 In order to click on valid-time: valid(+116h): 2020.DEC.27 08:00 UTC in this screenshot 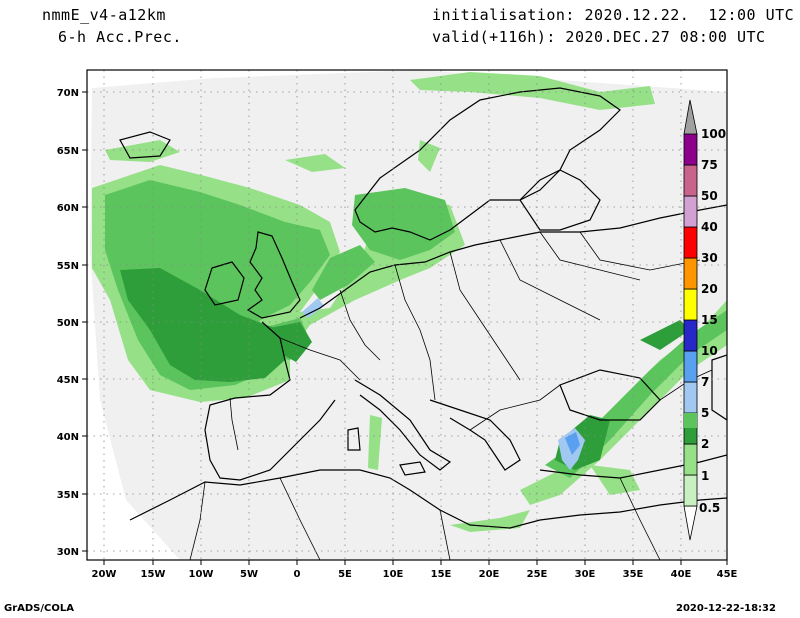, I will do `click(599, 37)`.